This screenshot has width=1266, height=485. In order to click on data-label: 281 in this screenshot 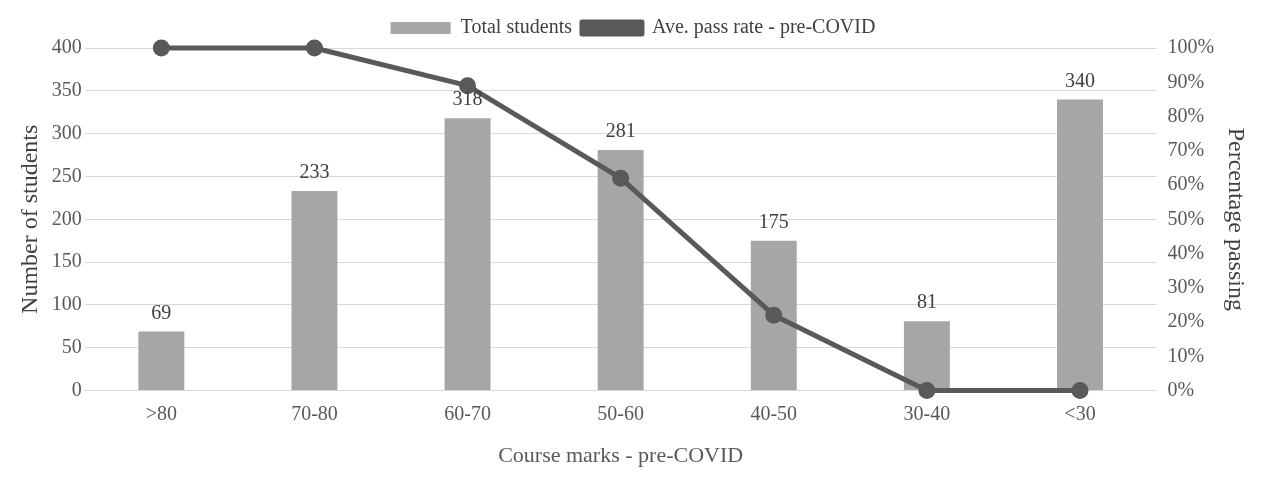, I will do `click(620, 130)`.